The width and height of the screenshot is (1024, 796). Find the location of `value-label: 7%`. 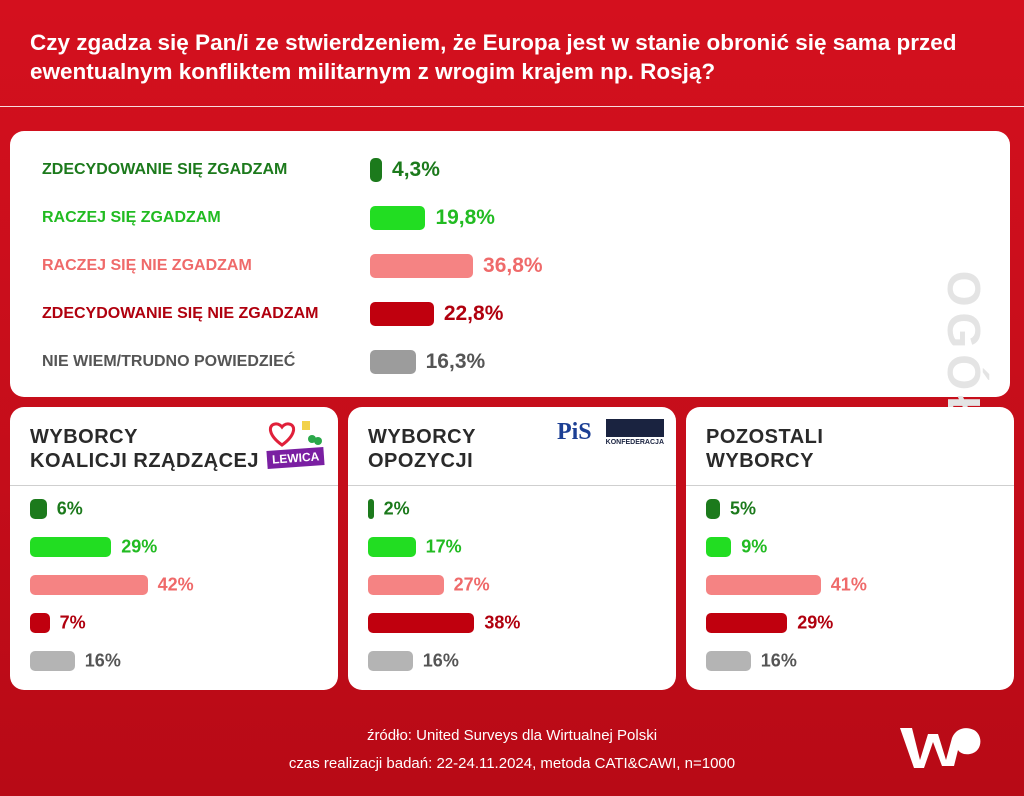

value-label: 7% is located at coordinates (72, 622).